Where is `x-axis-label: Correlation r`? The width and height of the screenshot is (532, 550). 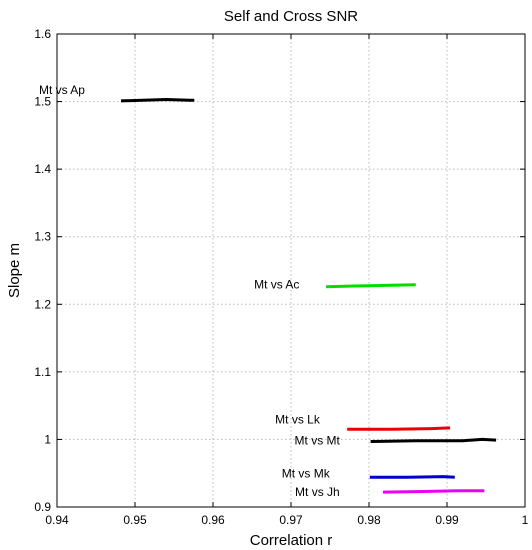
x-axis-label: Correlation r is located at coordinates (291, 540).